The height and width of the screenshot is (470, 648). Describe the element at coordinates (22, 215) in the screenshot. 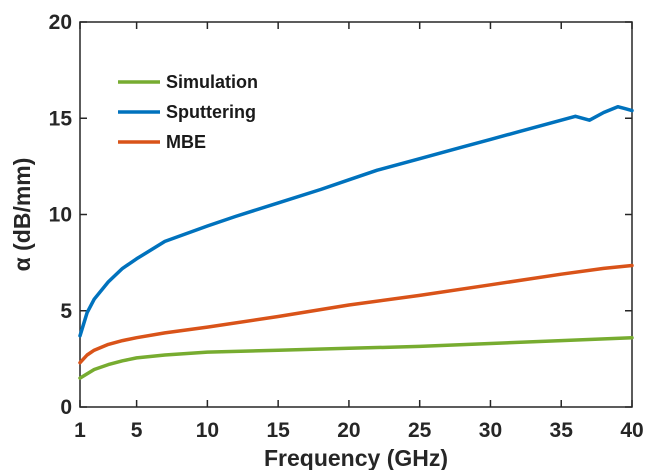

I see `y-axis-title: α (dB/mm)` at that location.